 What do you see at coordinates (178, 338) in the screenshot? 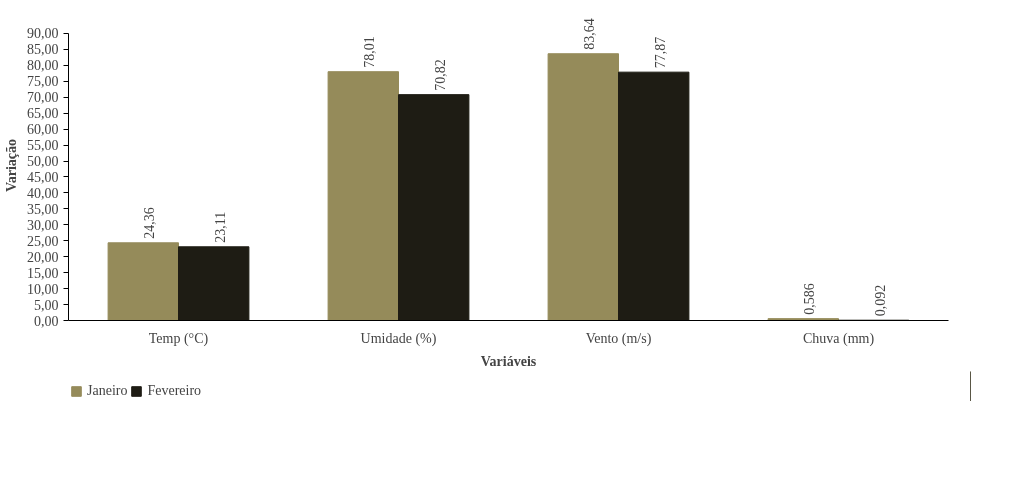
I see `x-tick-label: Temp (°C)` at bounding box center [178, 338].